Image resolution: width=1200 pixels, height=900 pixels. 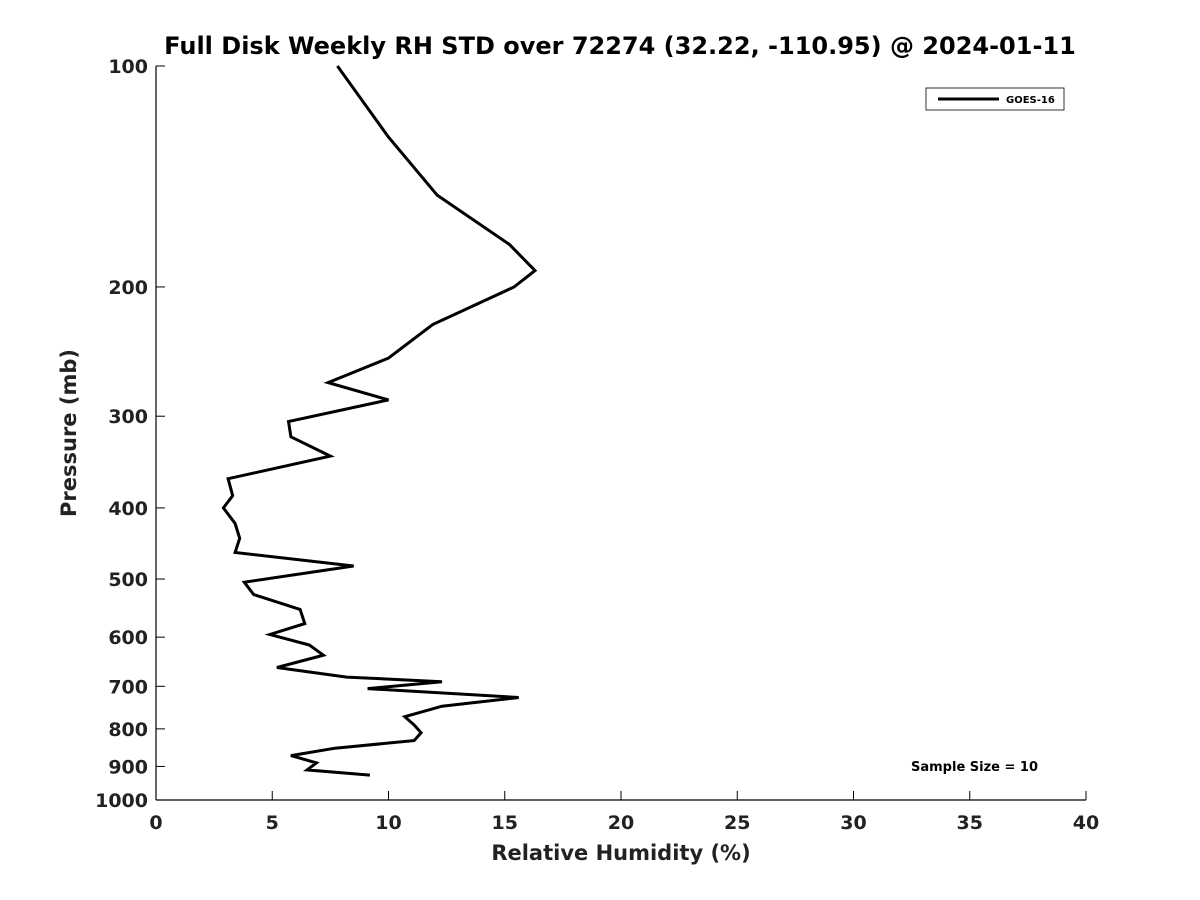 What do you see at coordinates (737, 823) in the screenshot?
I see `x-tick-label: 25` at bounding box center [737, 823].